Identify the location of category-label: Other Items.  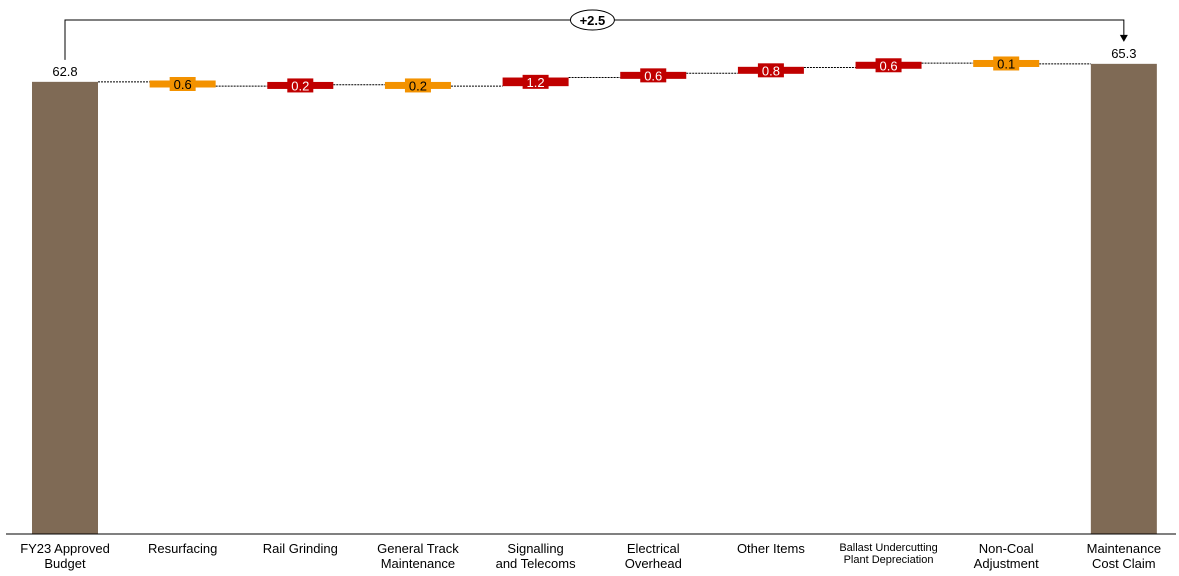
(771, 548).